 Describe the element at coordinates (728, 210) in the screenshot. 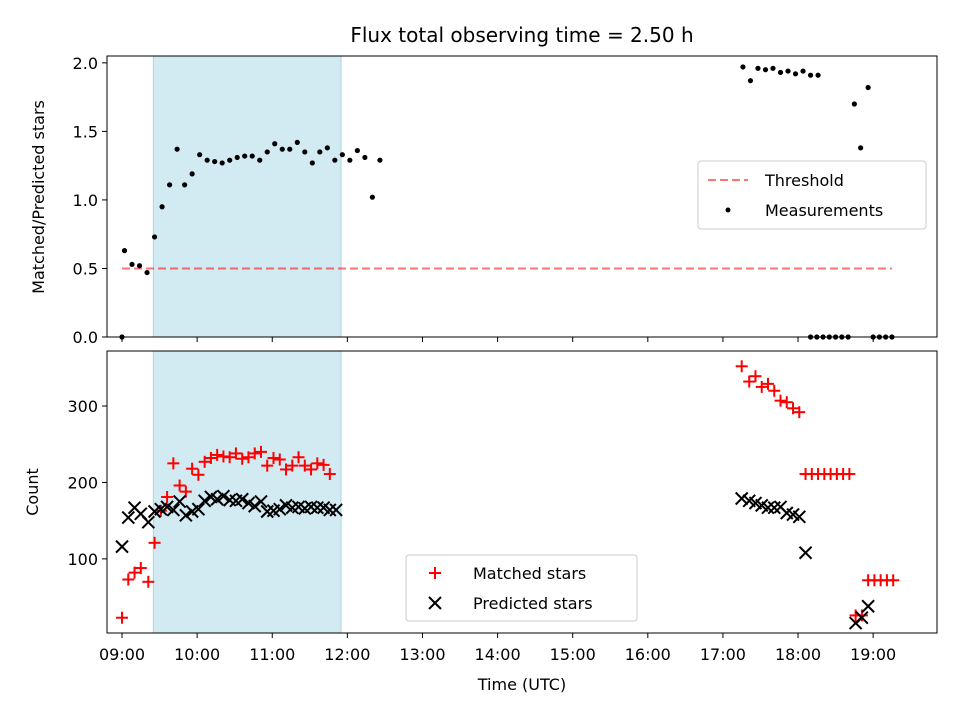

I see `legend-measurements-swatch` at that location.